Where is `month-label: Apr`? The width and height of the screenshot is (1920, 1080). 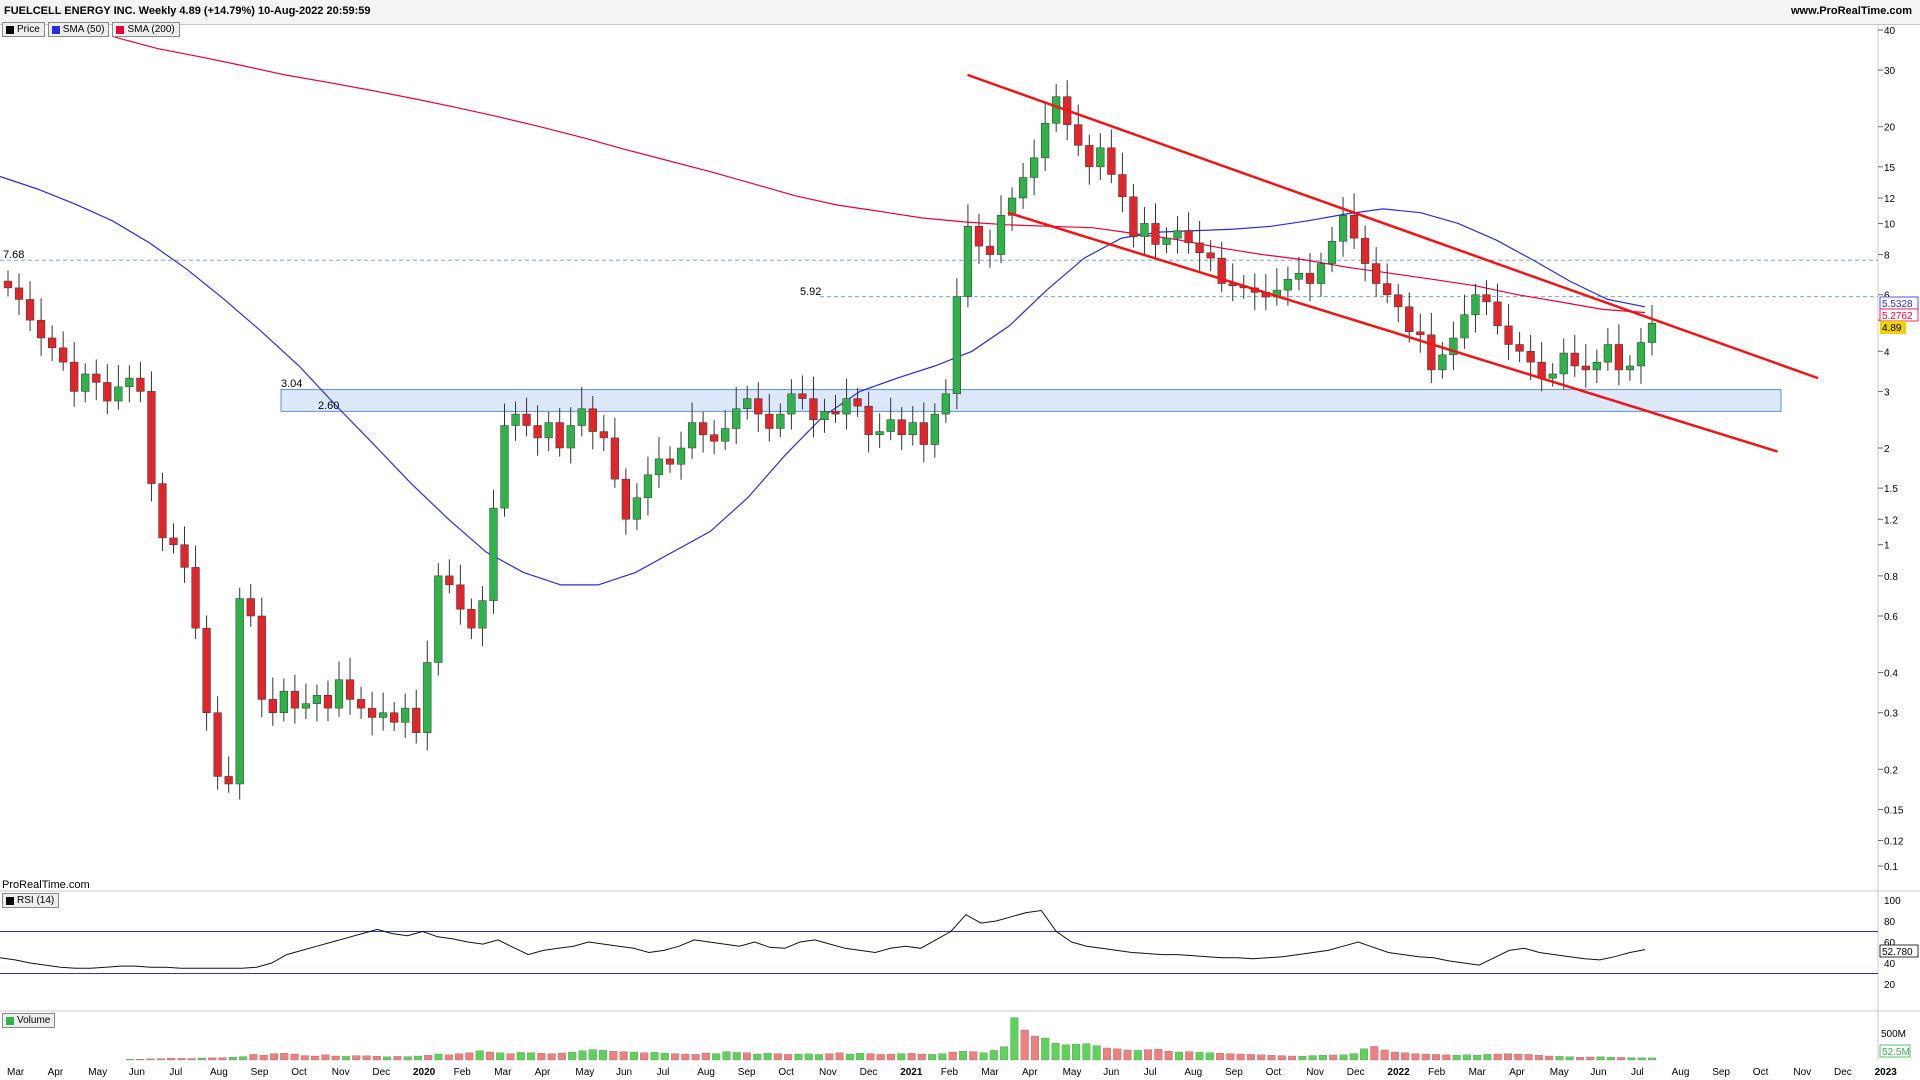 month-label: Apr is located at coordinates (1517, 1072).